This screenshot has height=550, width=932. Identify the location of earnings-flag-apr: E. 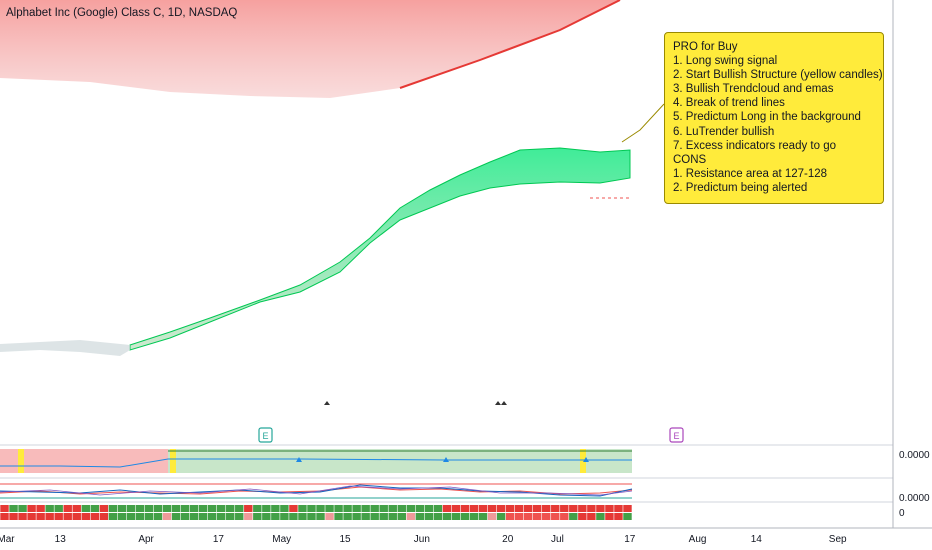
(265, 435).